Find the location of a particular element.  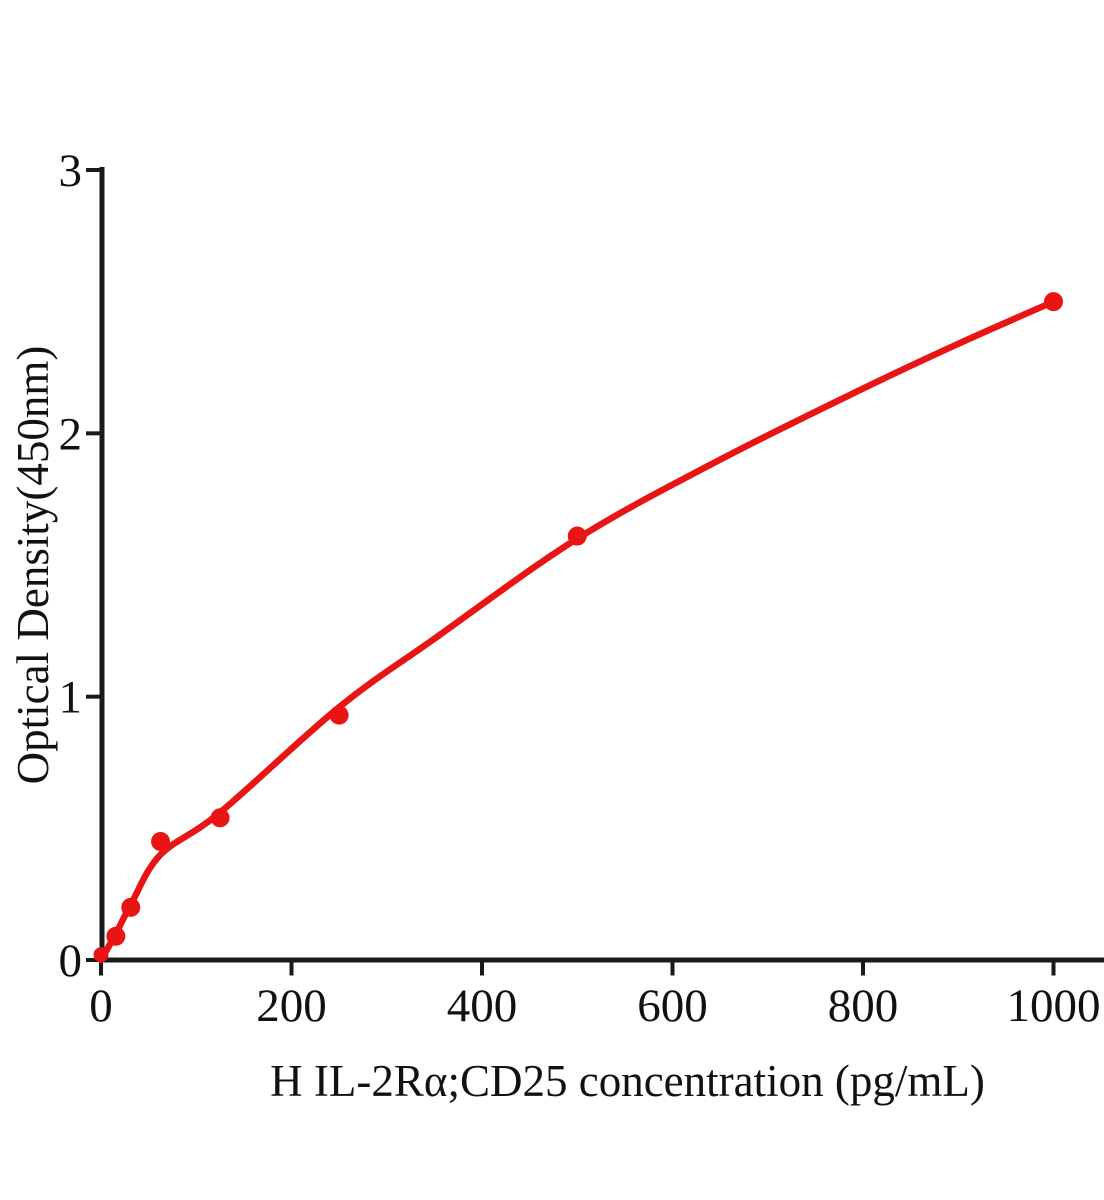

x-tick-label: 600 is located at coordinates (672, 1006).